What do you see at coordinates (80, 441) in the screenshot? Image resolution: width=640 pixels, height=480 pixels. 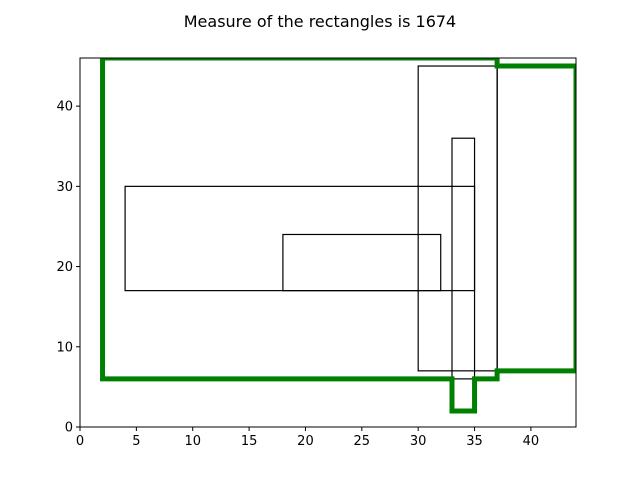 I see `x-tick-label: 0` at bounding box center [80, 441].